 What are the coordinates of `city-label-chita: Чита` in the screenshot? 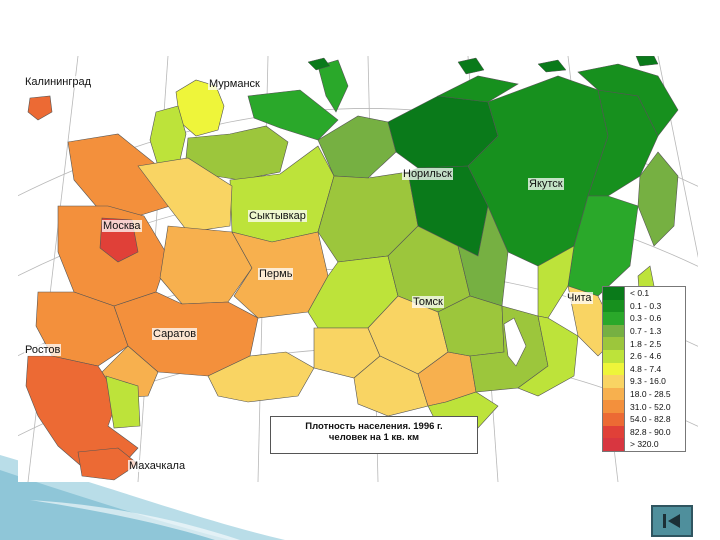 It's located at (579, 298).